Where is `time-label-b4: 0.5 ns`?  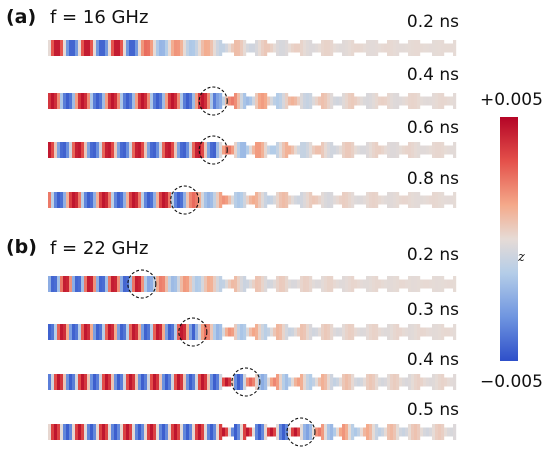 time-label-b4: 0.5 ns is located at coordinates (432, 410).